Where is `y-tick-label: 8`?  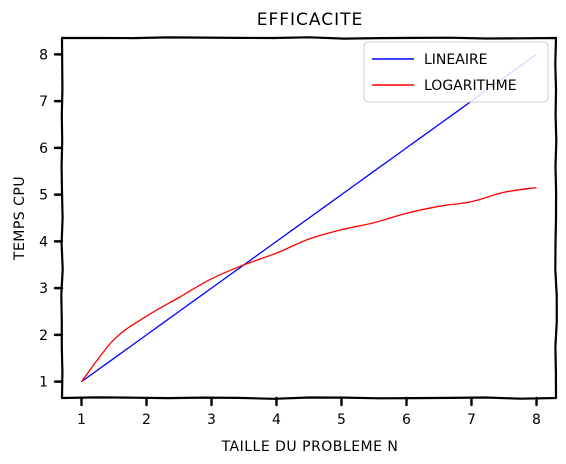
y-tick-label: 8 is located at coordinates (43, 55).